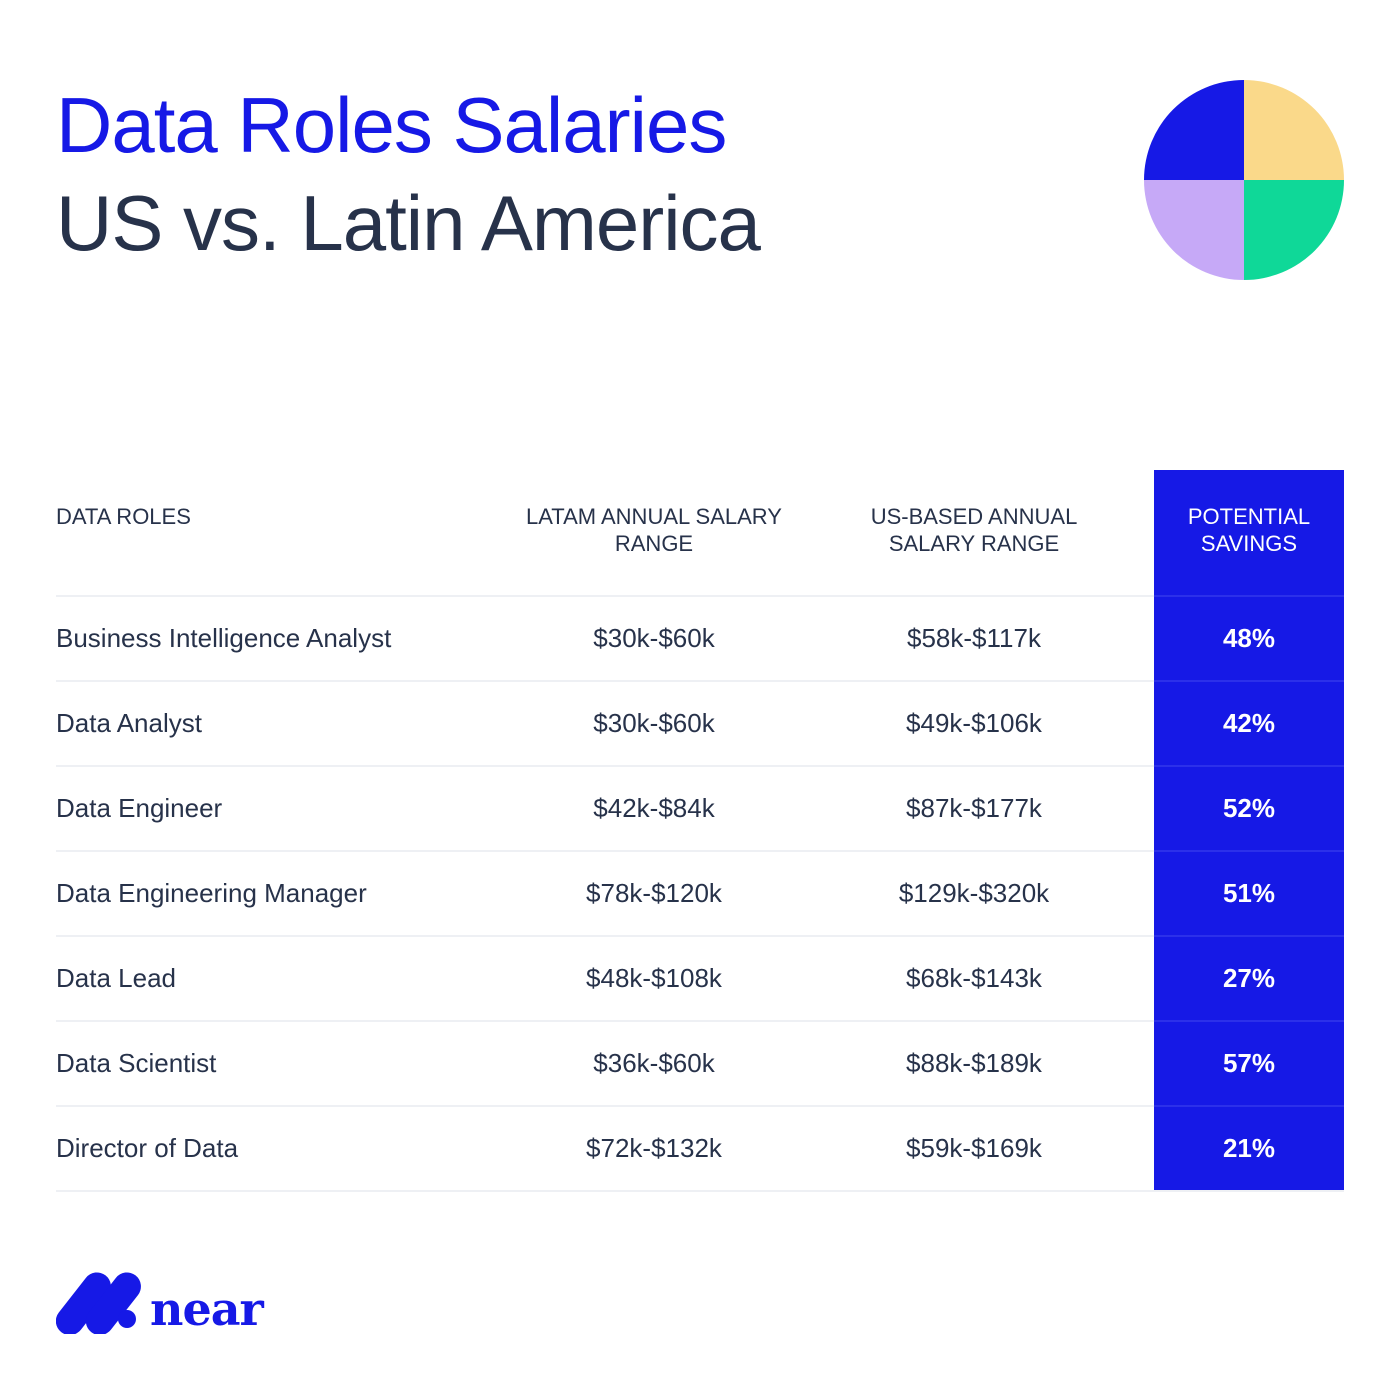  What do you see at coordinates (654, 893) in the screenshot?
I see `cell-latam-salary: $78k-$120k` at bounding box center [654, 893].